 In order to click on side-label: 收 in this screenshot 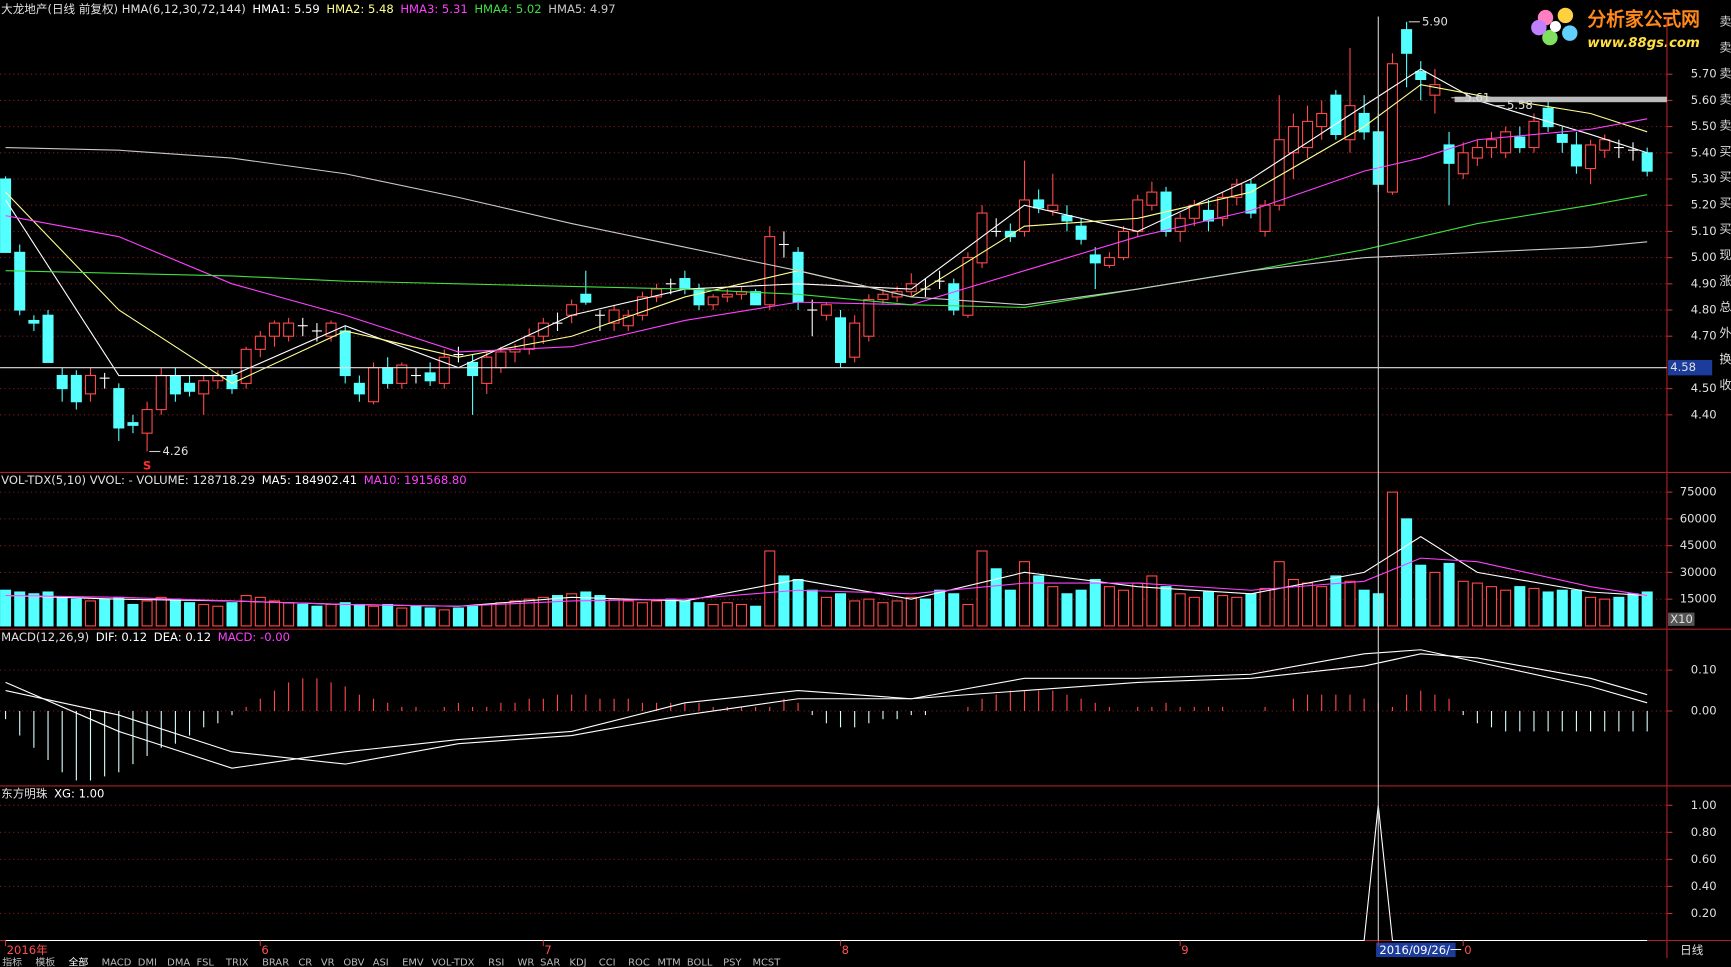, I will do `click(1725, 385)`.